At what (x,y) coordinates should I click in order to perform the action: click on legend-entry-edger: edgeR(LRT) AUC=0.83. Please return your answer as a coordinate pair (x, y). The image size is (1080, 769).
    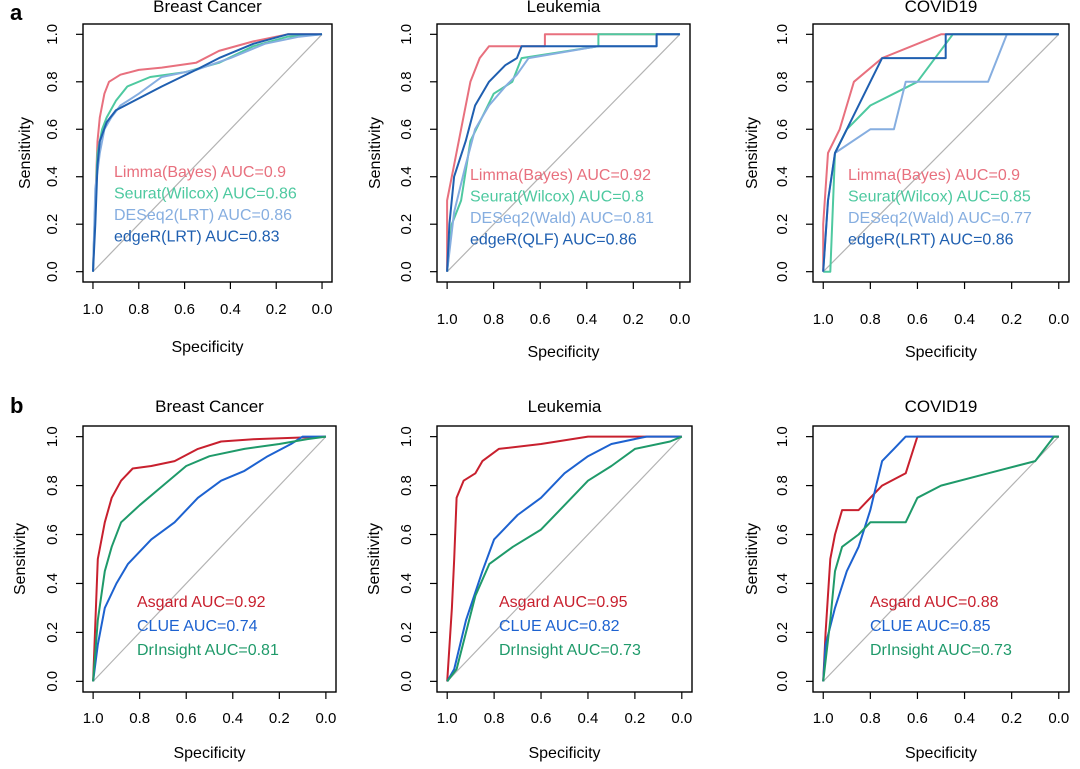
    Looking at the image, I should click on (197, 237).